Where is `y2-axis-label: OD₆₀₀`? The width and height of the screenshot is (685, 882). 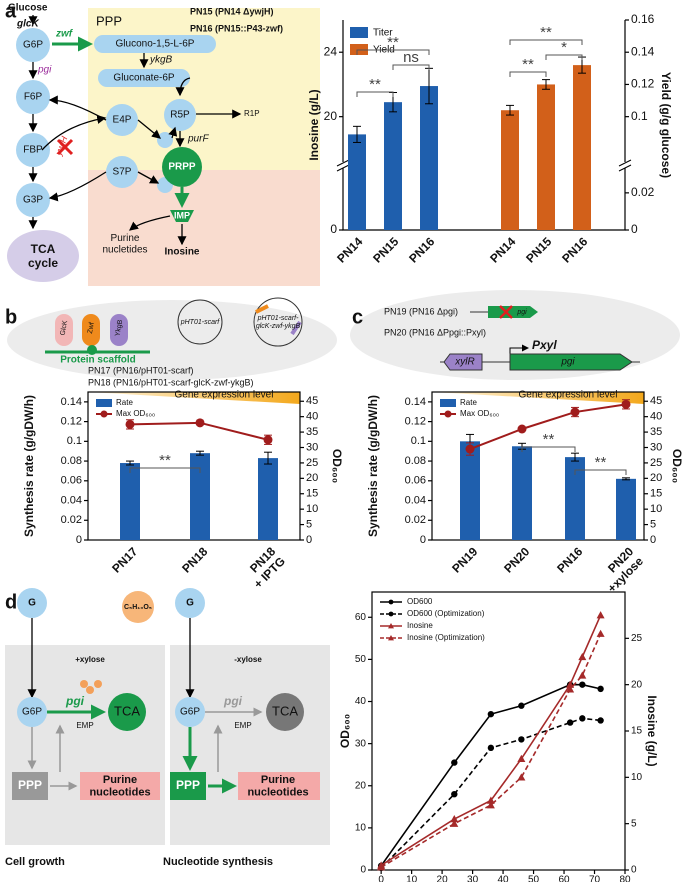
y2-axis-label: OD₆₀₀ is located at coordinates (337, 466).